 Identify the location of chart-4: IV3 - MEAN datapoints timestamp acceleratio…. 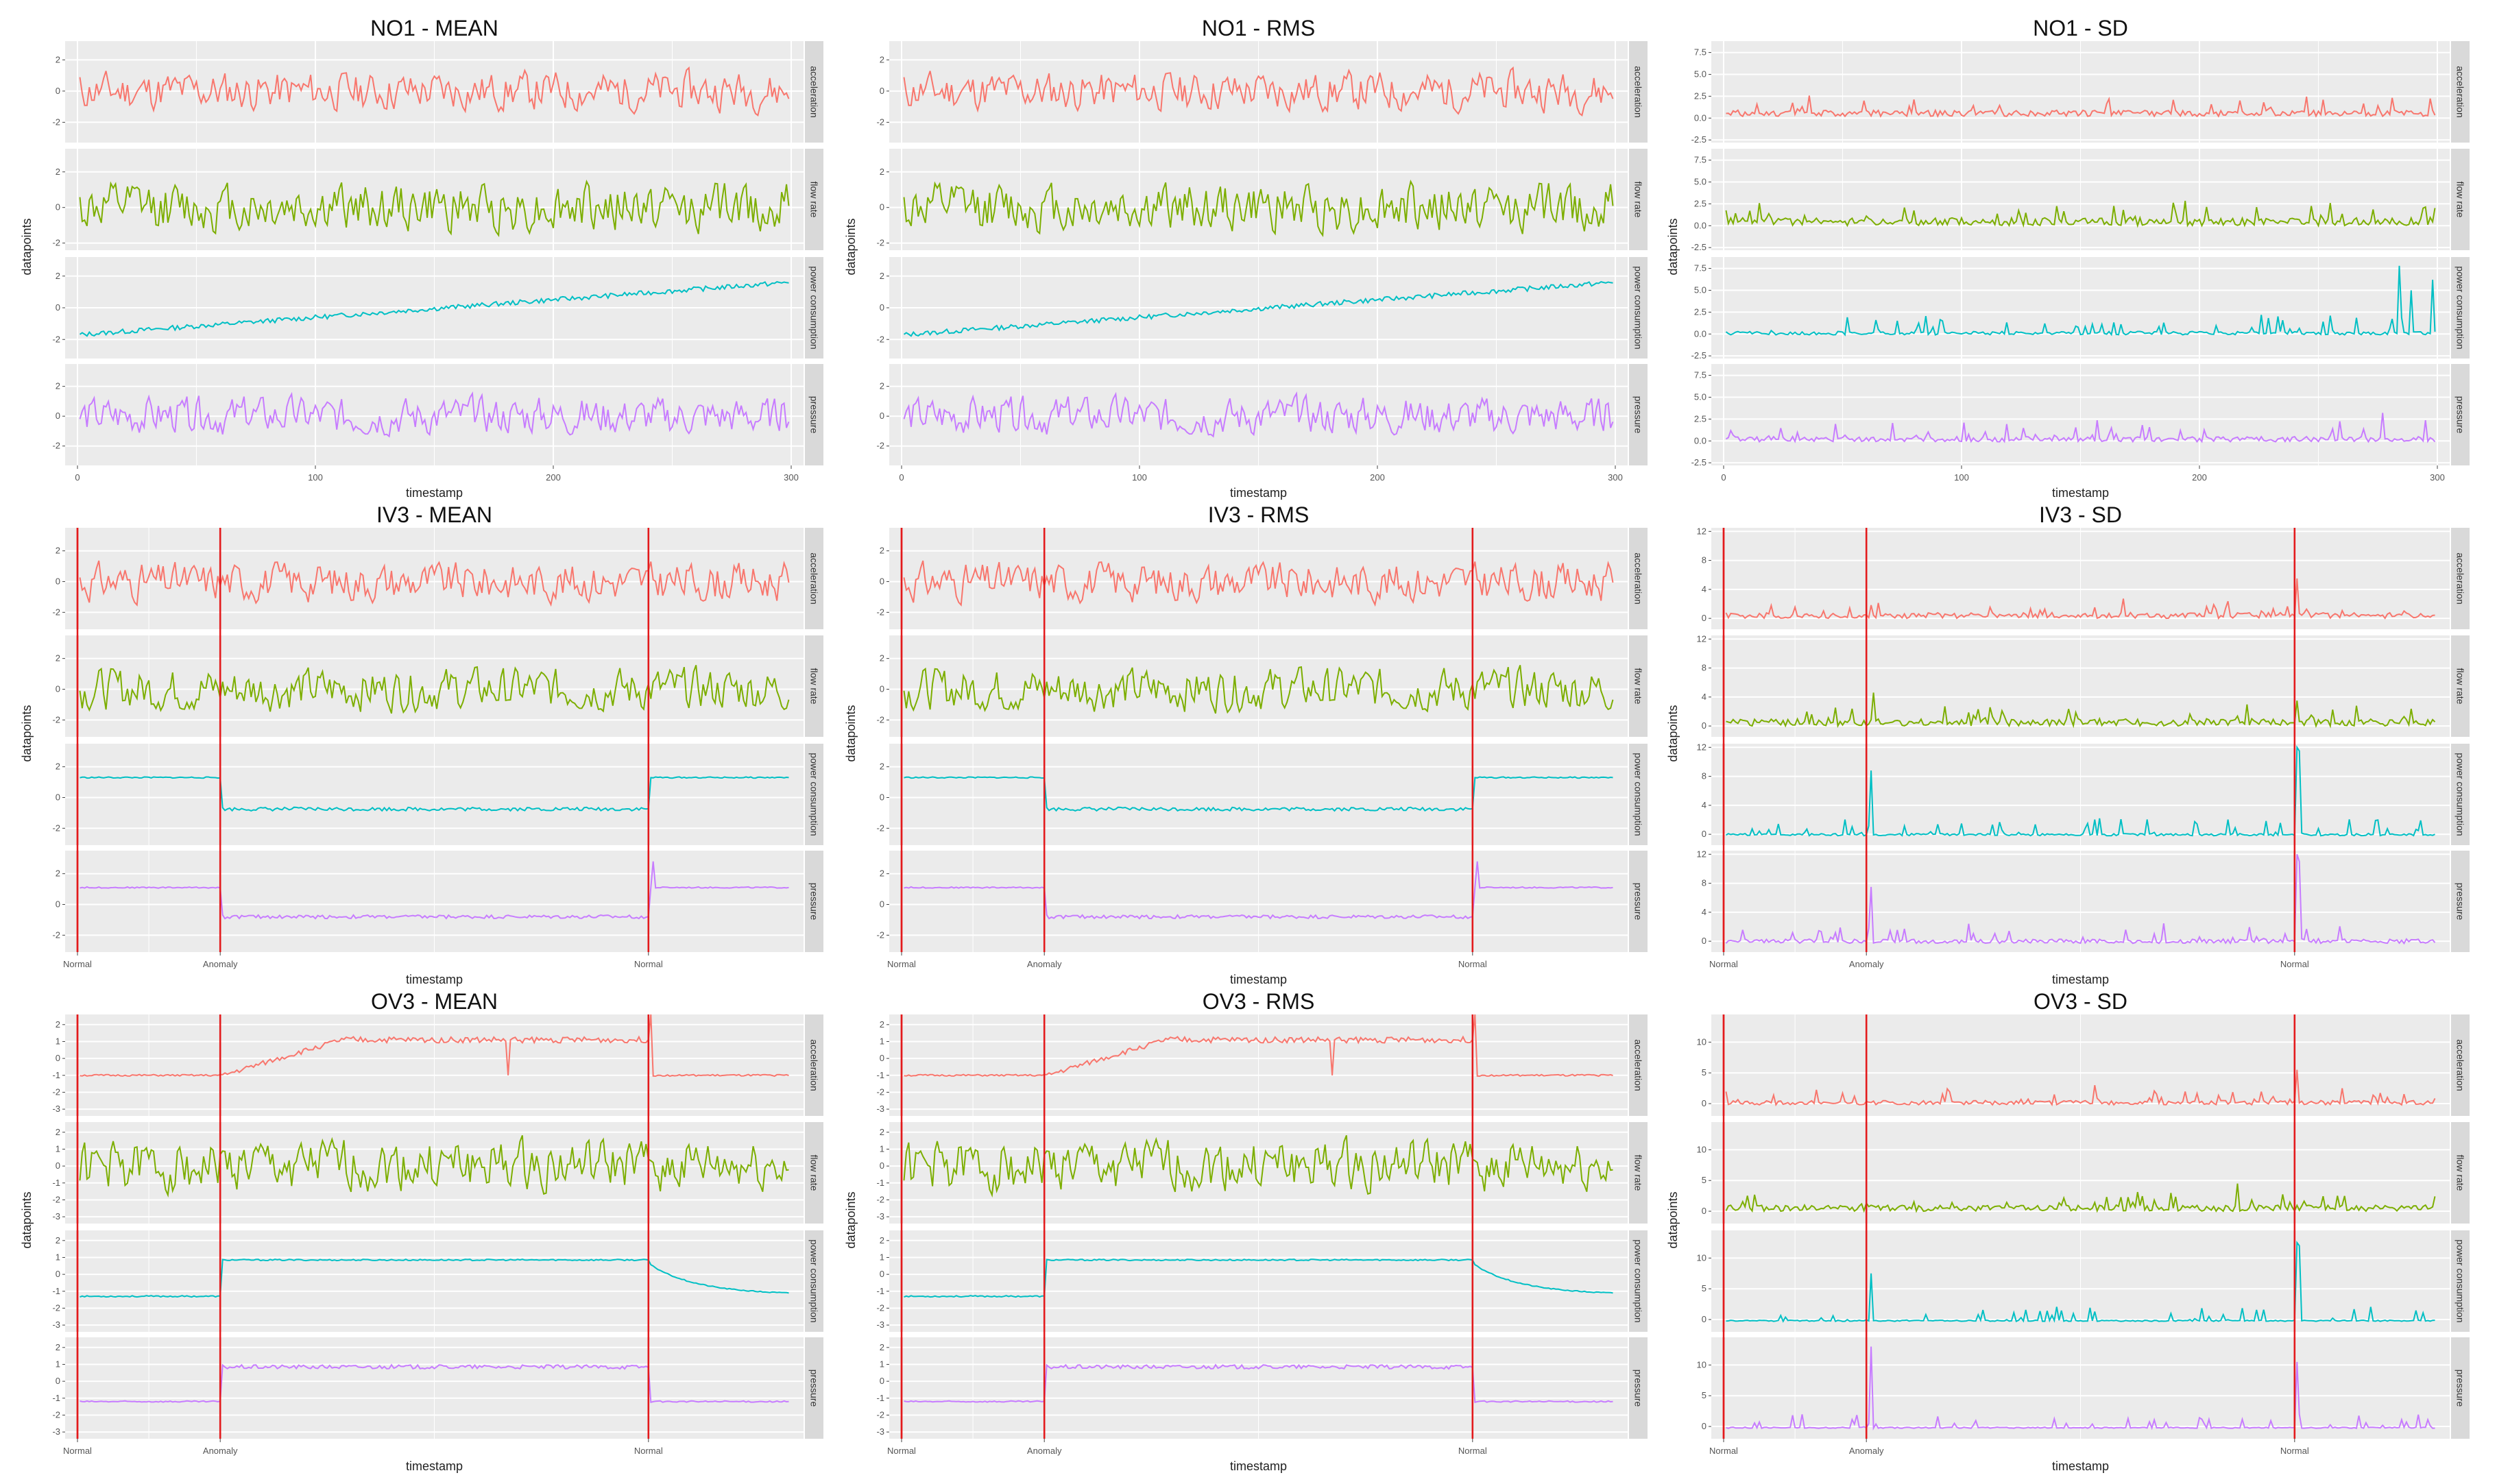
(421, 744).